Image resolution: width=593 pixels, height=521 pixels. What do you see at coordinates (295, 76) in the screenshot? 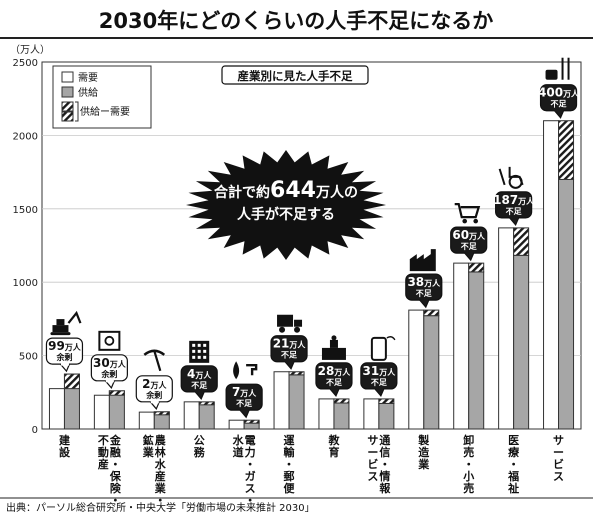
I see `chart-title: 産業別に見た人手不足` at bounding box center [295, 76].